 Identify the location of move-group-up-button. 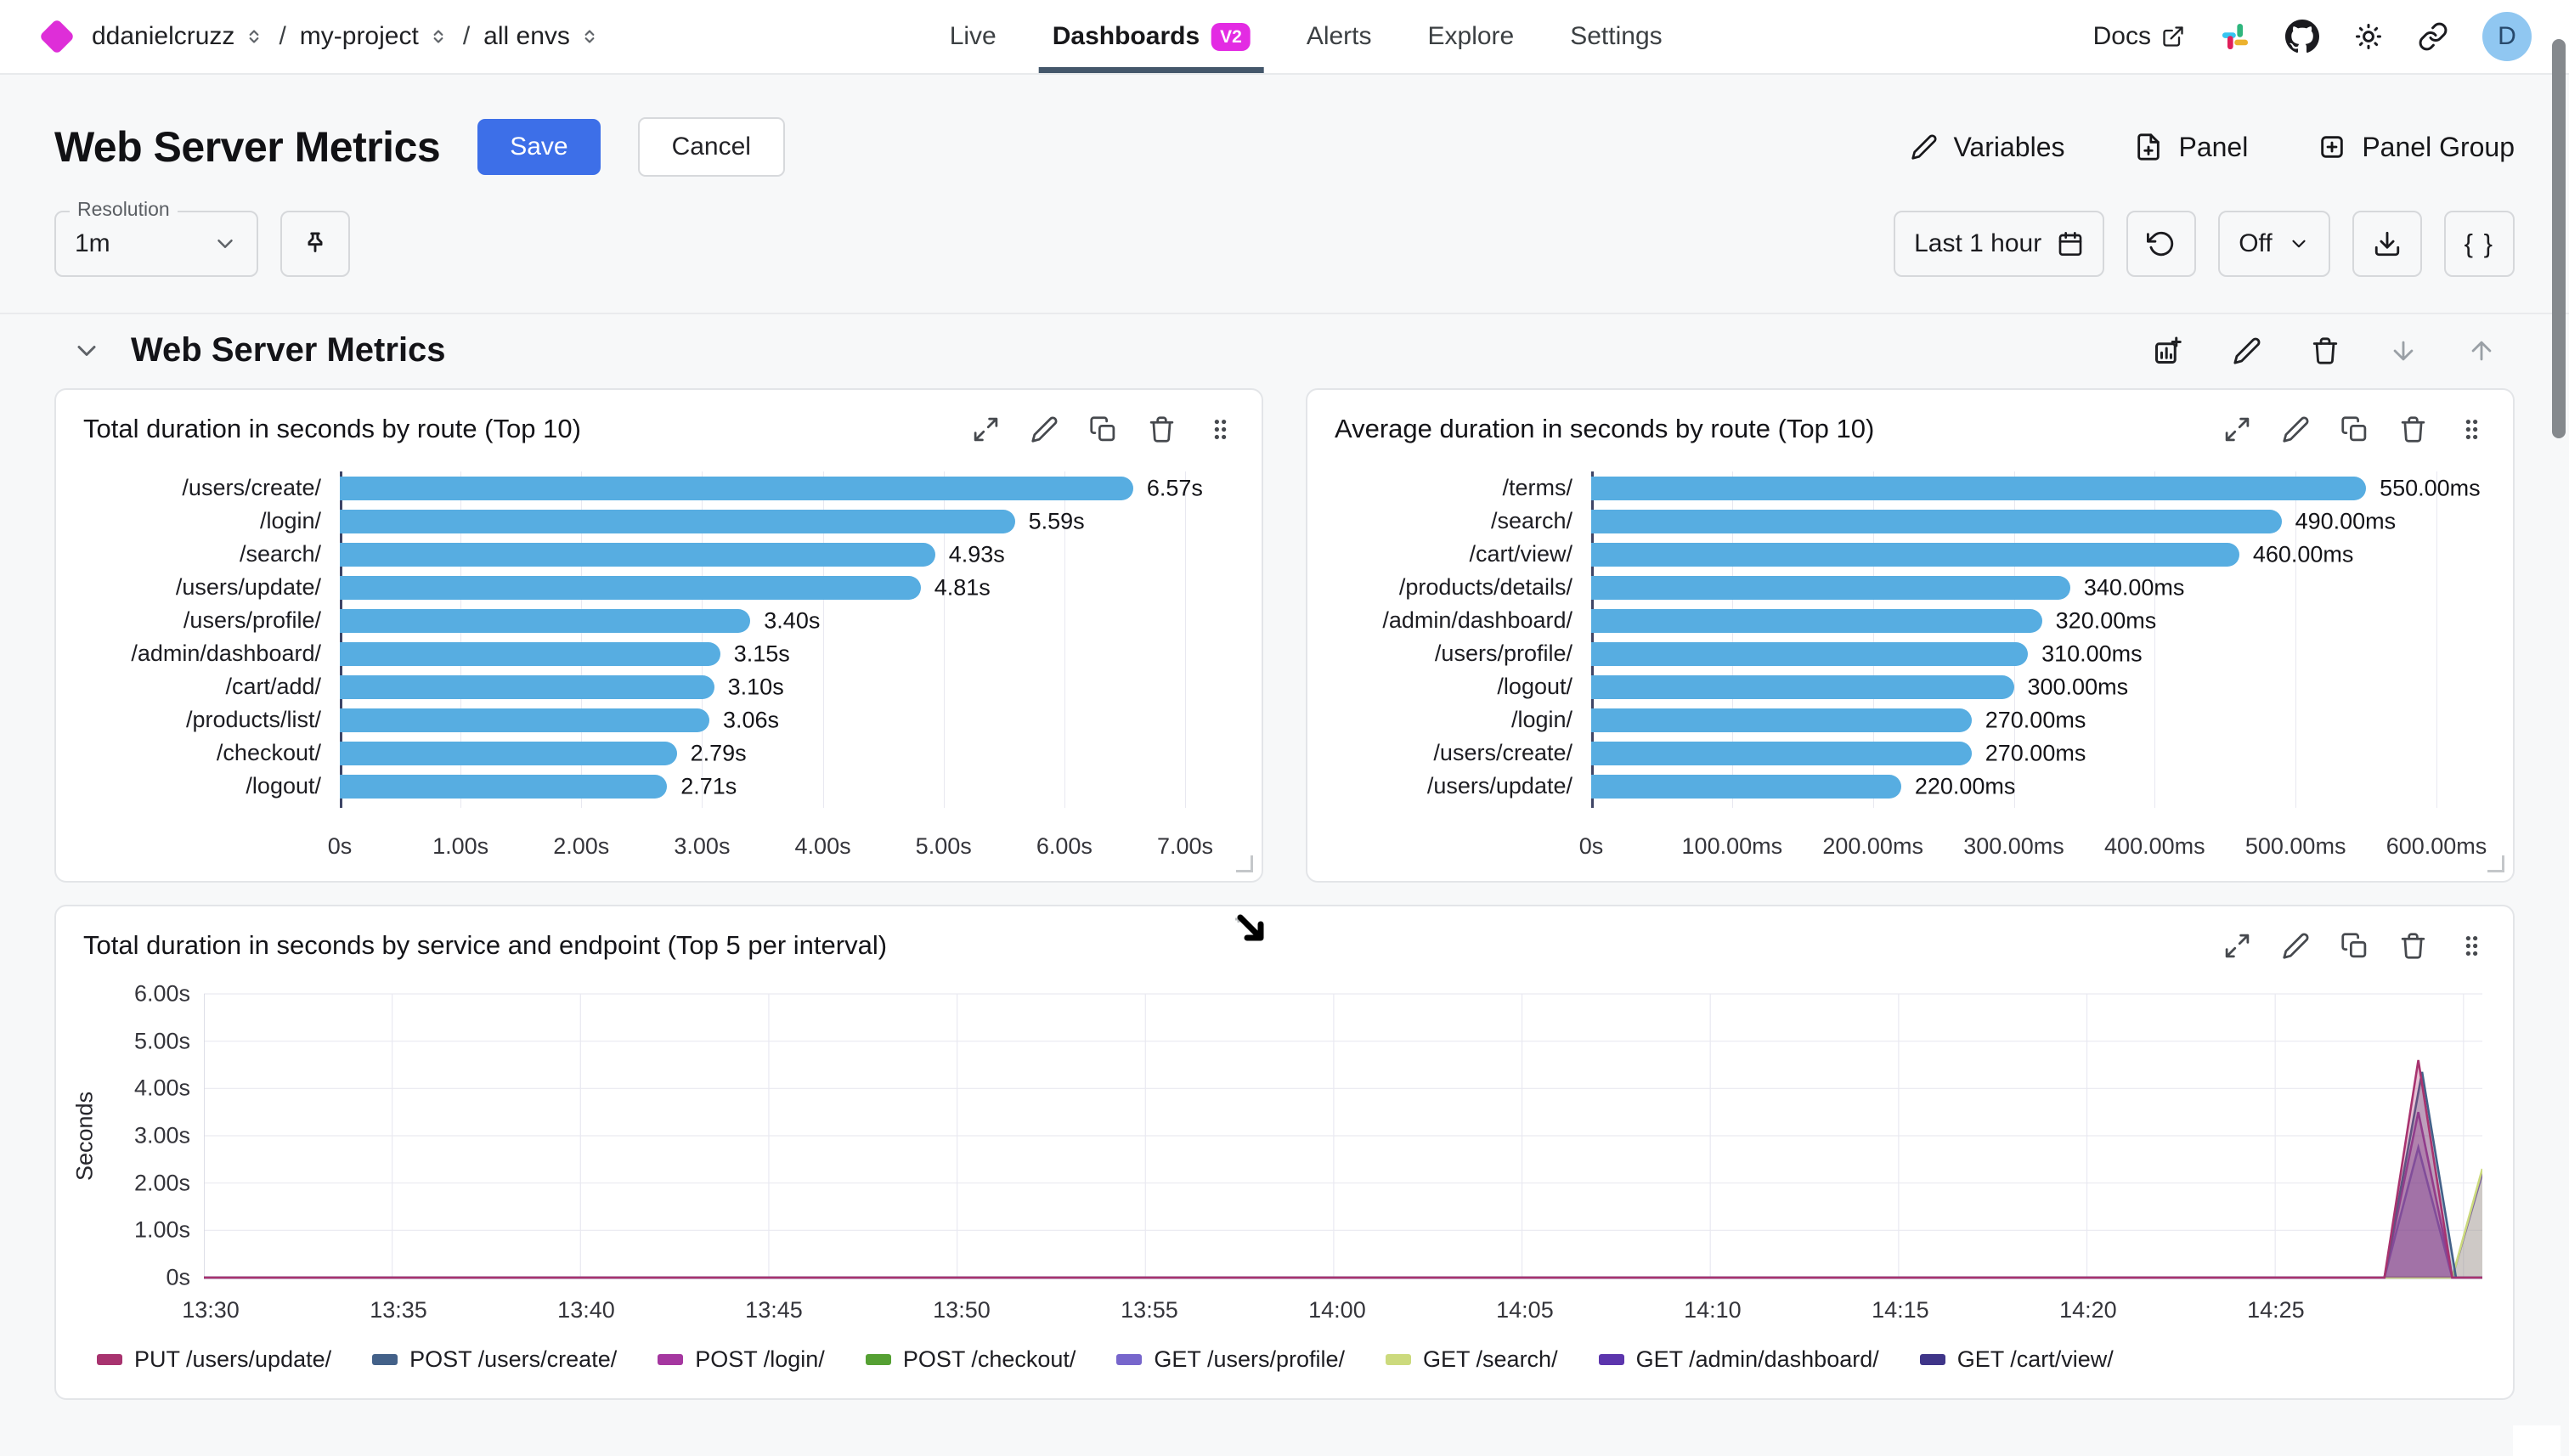
(2482, 351).